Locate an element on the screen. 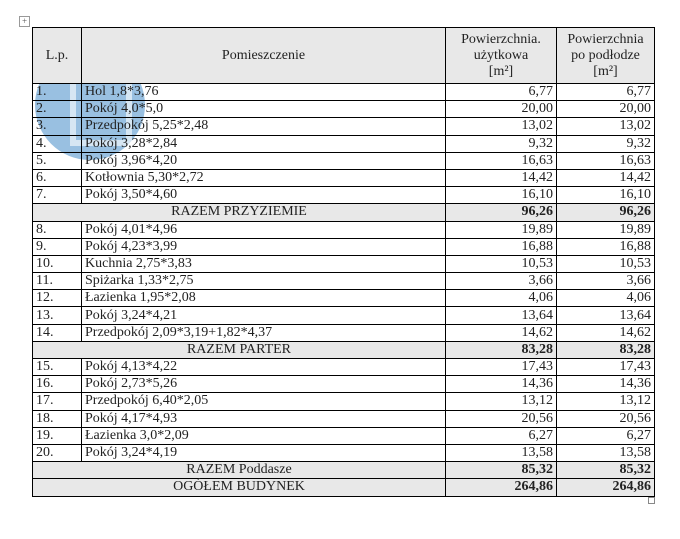 The image size is (680, 539). row-floor: 13,58 is located at coordinates (605, 453).